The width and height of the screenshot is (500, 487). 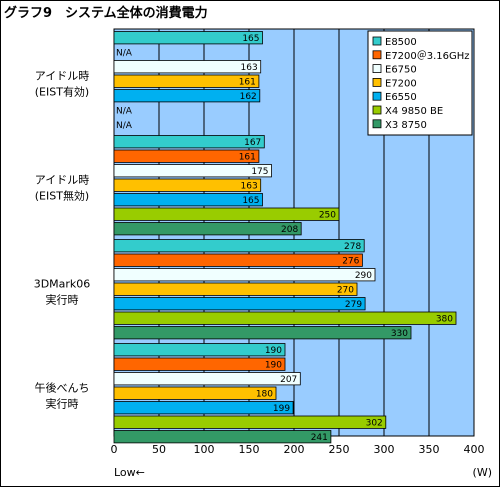 What do you see at coordinates (353, 305) in the screenshot?
I see `bar-value-label: 279` at bounding box center [353, 305].